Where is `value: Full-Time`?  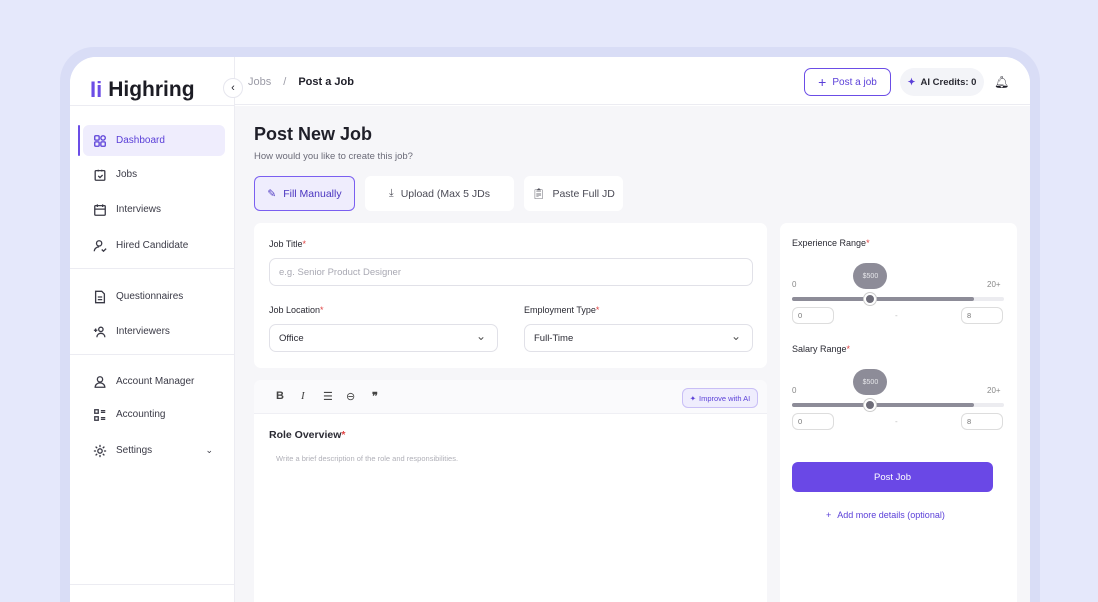 value: Full-Time is located at coordinates (554, 338).